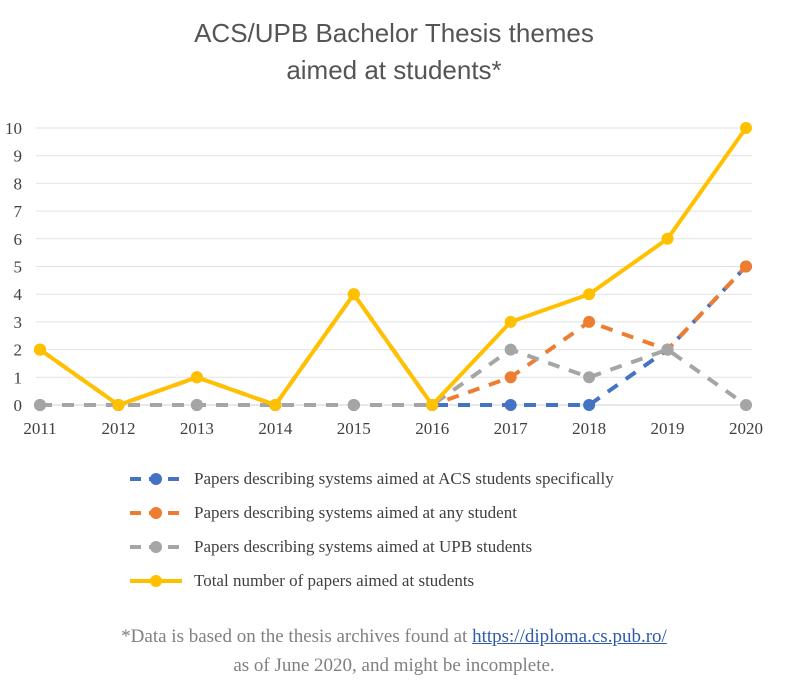 Image resolution: width=788 pixels, height=692 pixels. I want to click on x-tick-label: 2011, so click(39, 428).